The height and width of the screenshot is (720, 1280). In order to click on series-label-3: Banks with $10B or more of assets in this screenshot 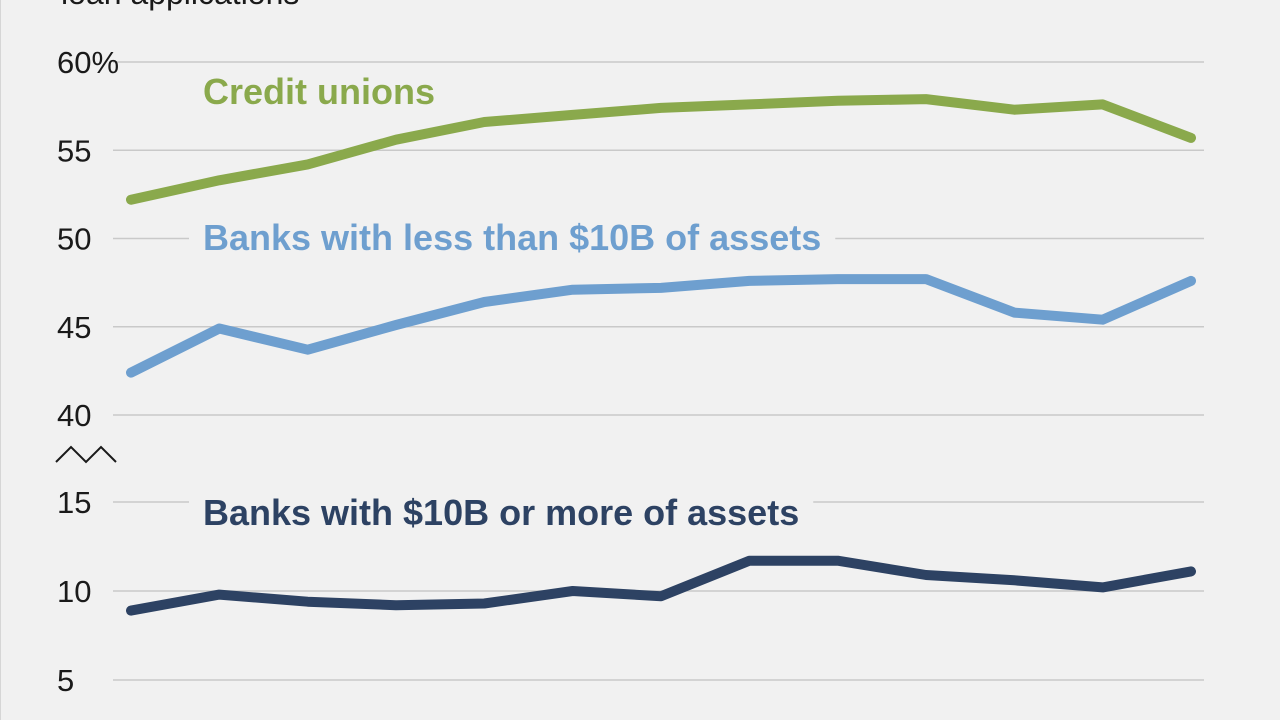, I will do `click(501, 512)`.